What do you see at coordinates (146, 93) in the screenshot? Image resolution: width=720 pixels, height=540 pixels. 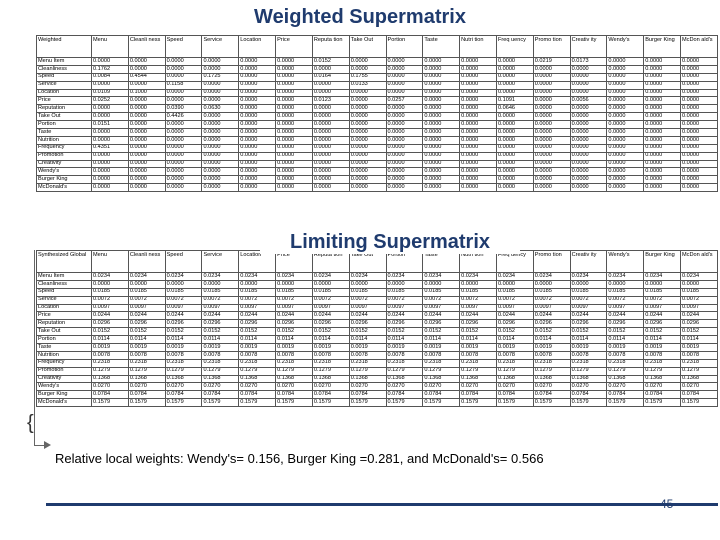 I see `table-cell: 0.1000` at bounding box center [146, 93].